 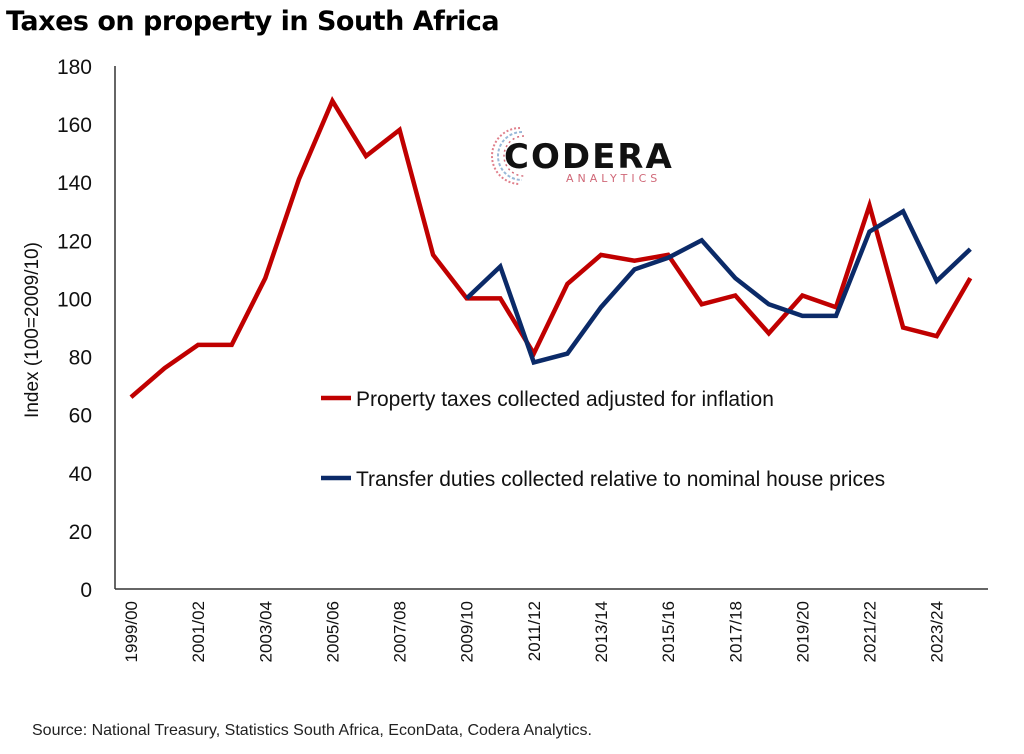 I want to click on x-tick-label: 2023/24, so click(x=937, y=631).